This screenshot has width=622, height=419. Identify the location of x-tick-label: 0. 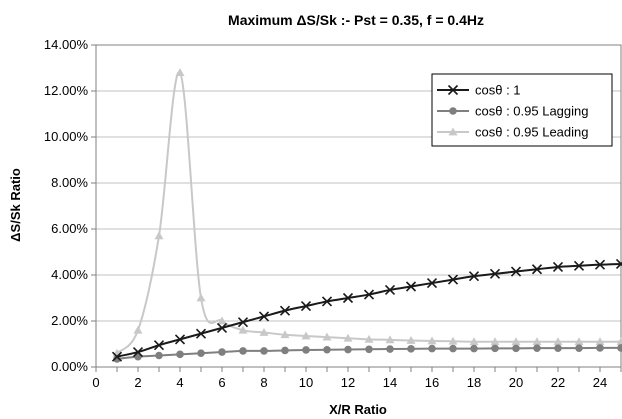
(95, 382).